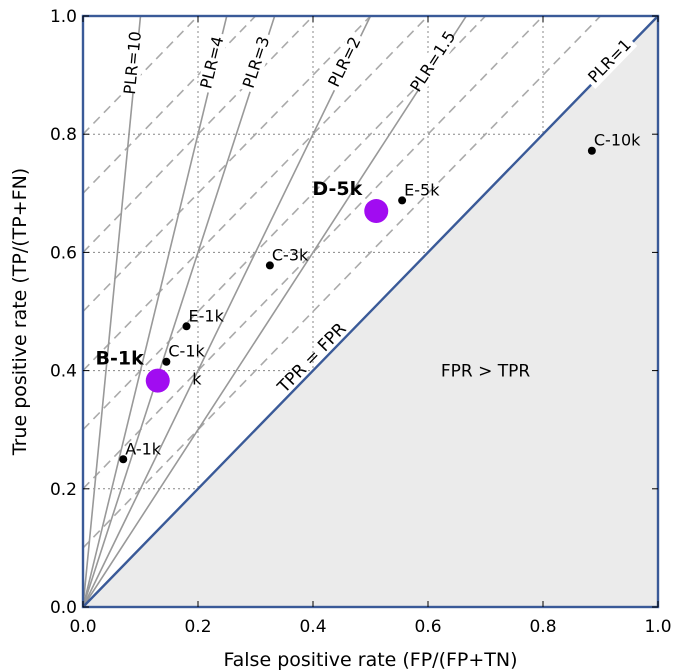 The width and height of the screenshot is (674, 671). I want to click on highlight-label: D-5k, so click(337, 189).